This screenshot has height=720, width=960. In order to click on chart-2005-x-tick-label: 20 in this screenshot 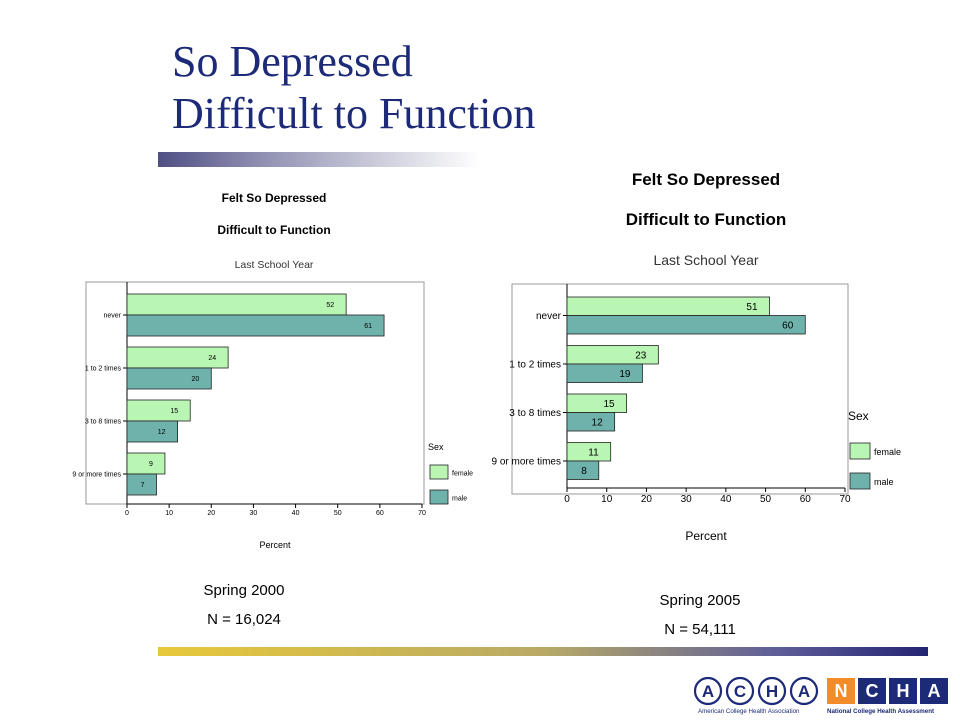, I will do `click(647, 499)`.